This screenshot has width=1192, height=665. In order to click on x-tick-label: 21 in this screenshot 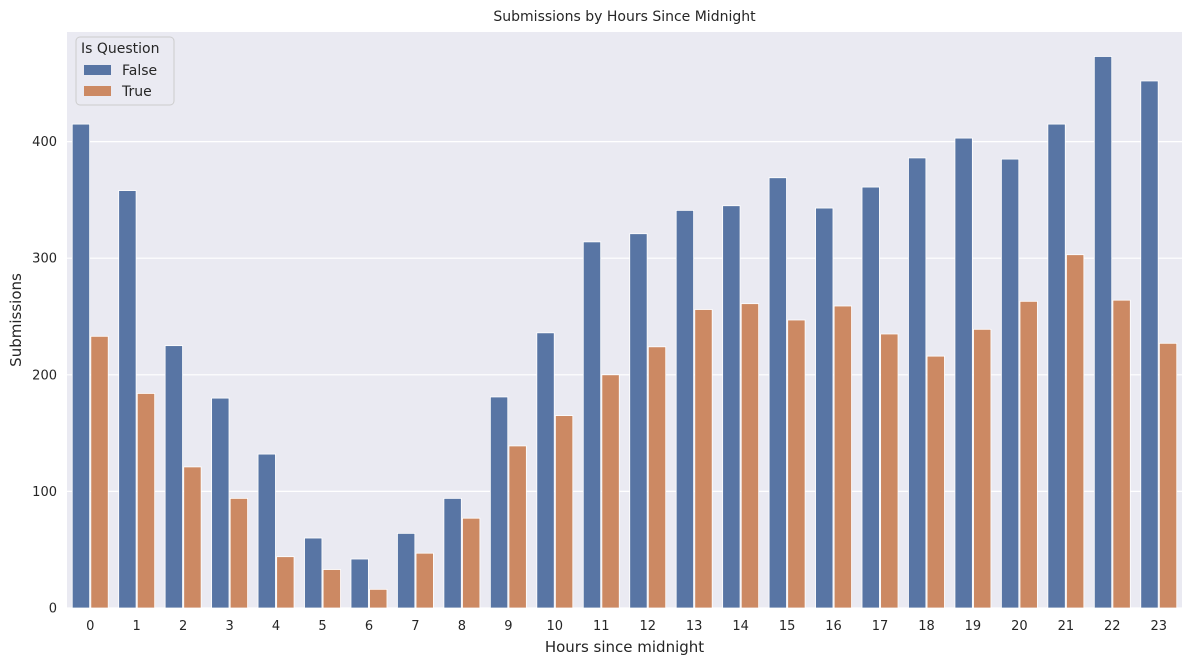, I will do `click(1066, 626)`.